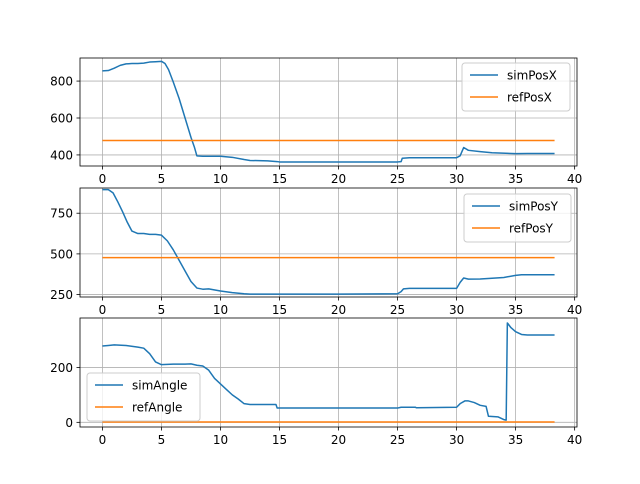  I want to click on series-line-simAngle, so click(328, 371).